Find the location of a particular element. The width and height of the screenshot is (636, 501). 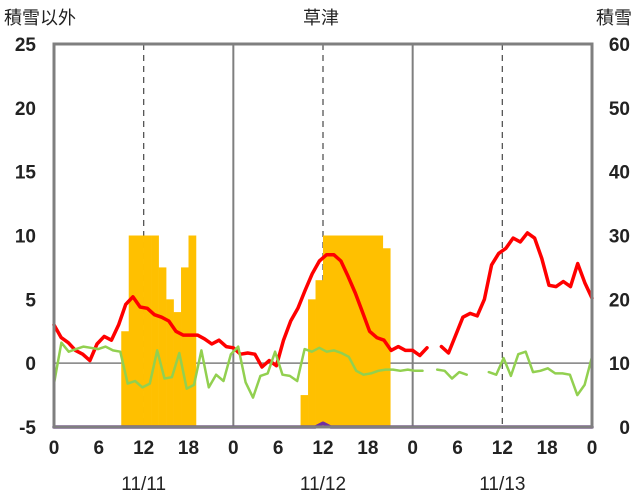

x-ticks: 0 6 12 18 0 6 12 18 0 6 12 18 0 is located at coordinates (323, 448).